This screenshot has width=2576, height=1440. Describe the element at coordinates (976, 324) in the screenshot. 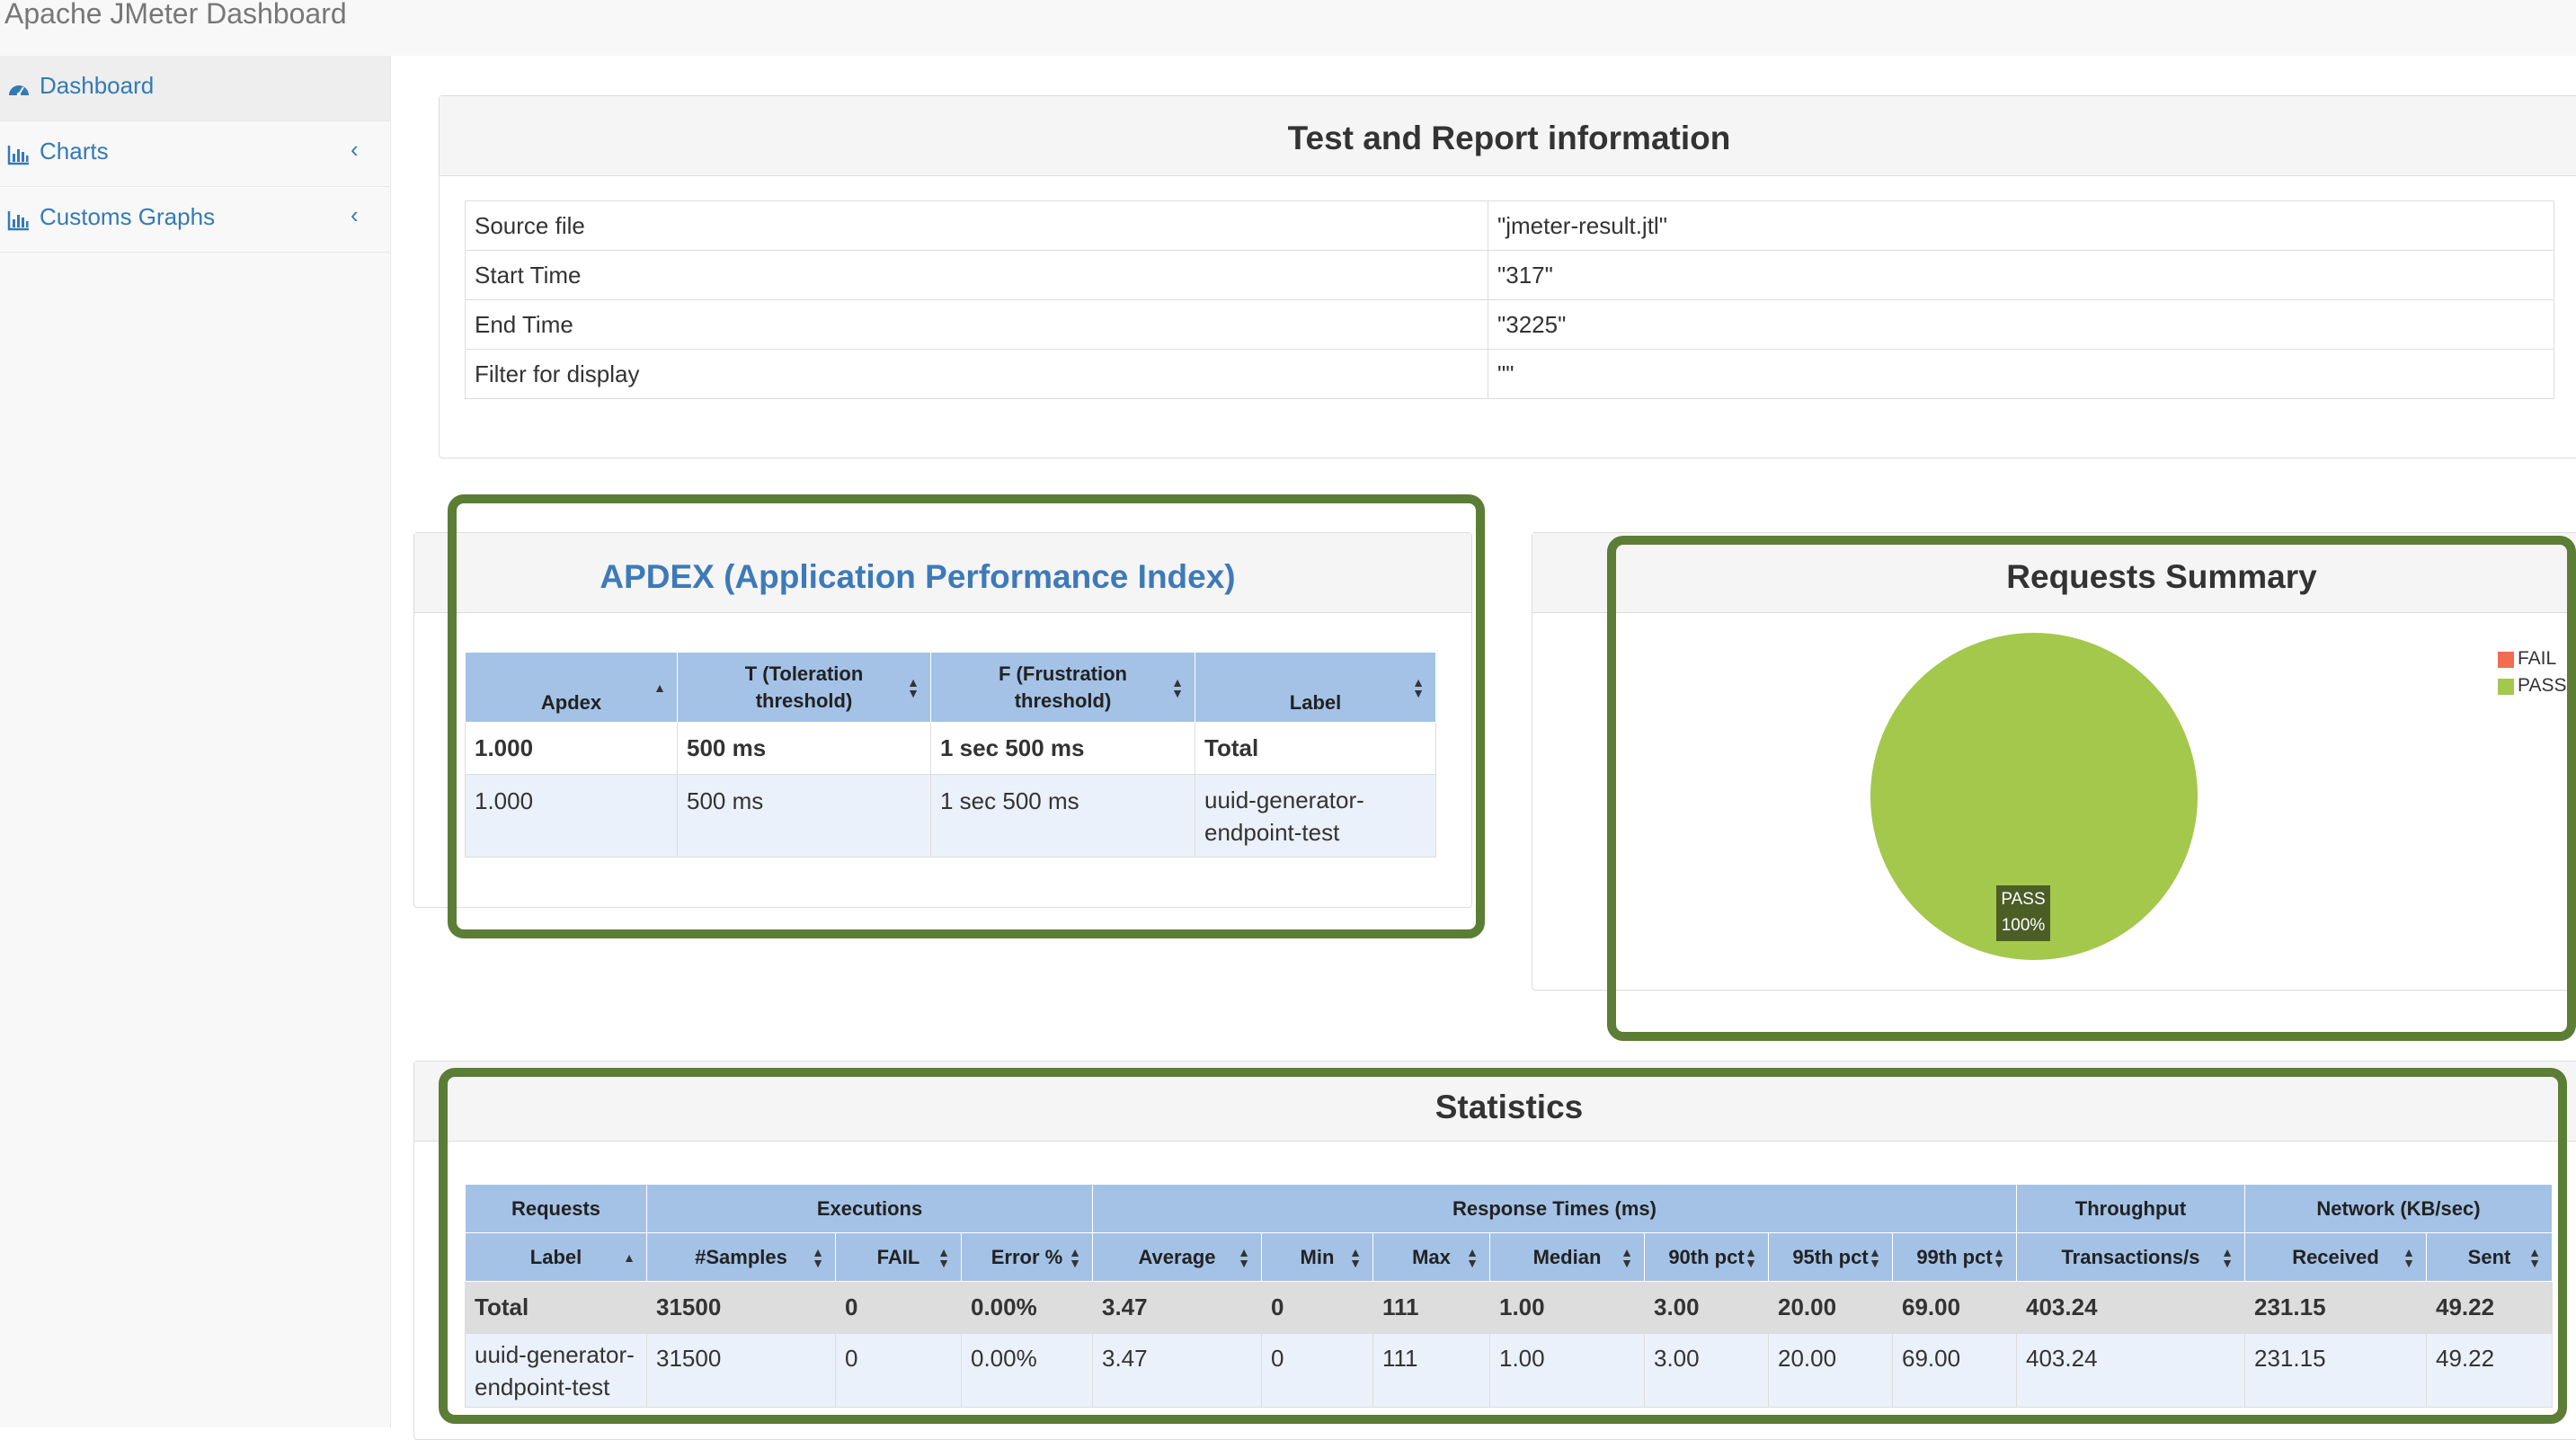

I see `info-key: End Time` at that location.